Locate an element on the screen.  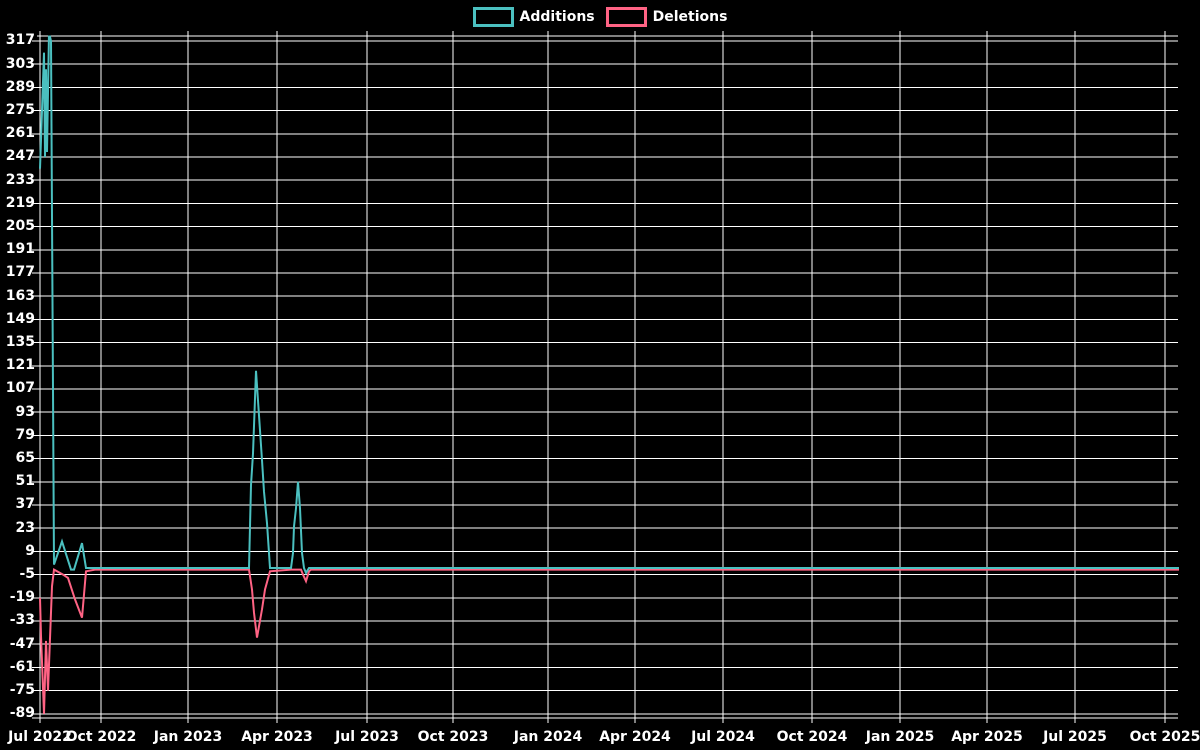
x-tick-label: Jan 2025 is located at coordinates (900, 737).